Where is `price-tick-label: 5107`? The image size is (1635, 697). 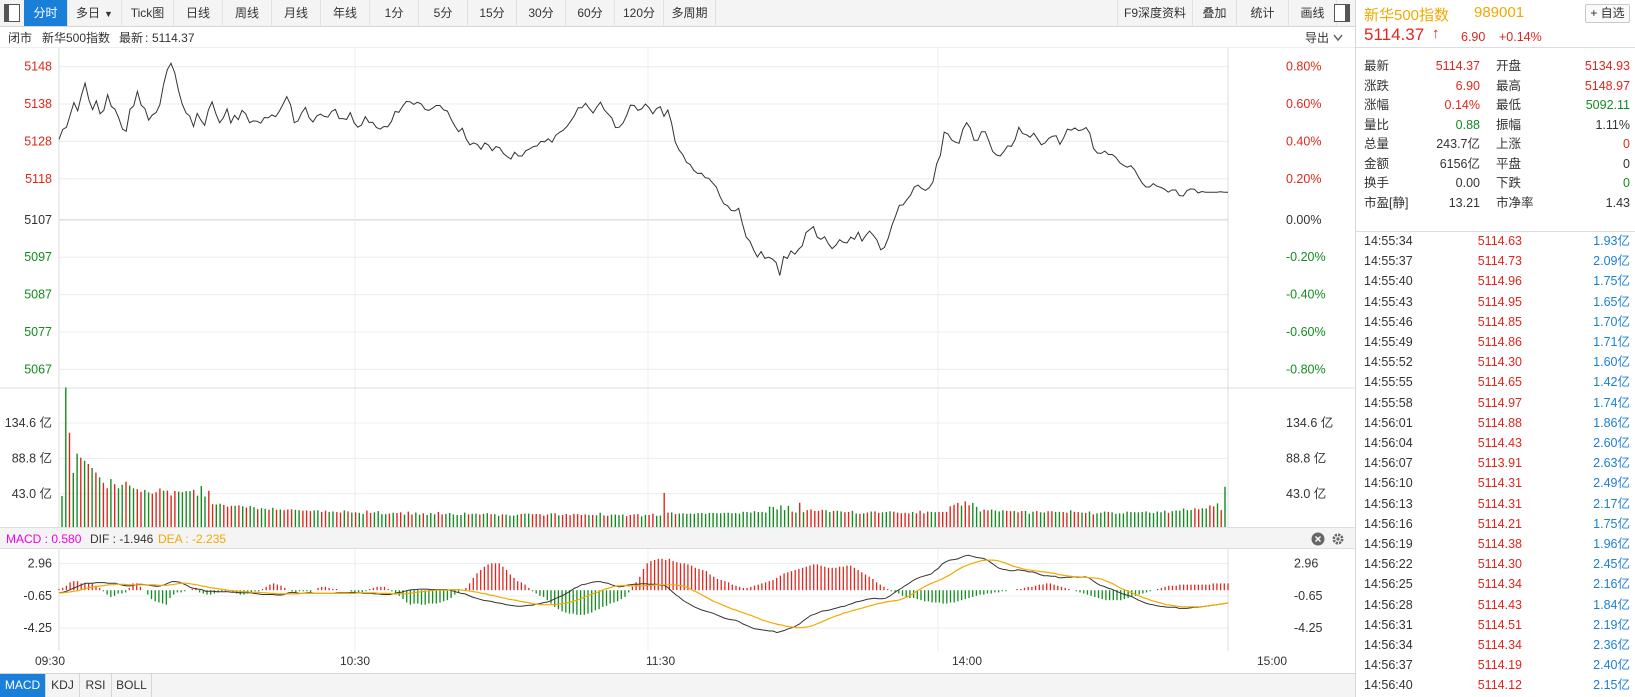
price-tick-label: 5107 is located at coordinates (38, 220).